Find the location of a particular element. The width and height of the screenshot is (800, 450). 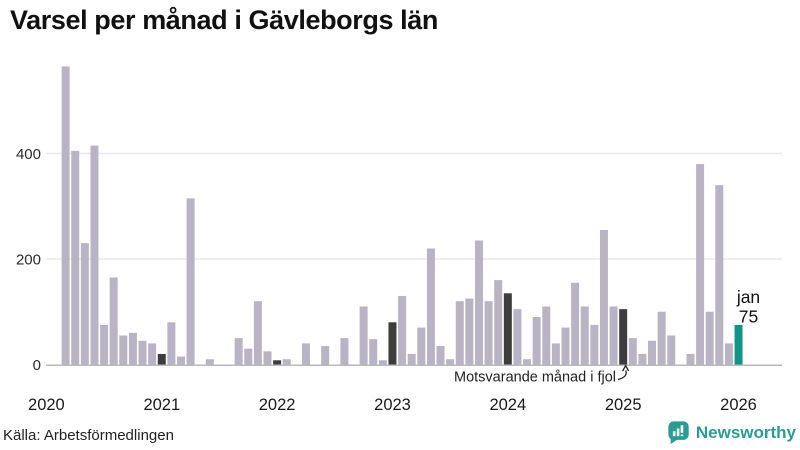

annotation-arrow is located at coordinates (622, 375).